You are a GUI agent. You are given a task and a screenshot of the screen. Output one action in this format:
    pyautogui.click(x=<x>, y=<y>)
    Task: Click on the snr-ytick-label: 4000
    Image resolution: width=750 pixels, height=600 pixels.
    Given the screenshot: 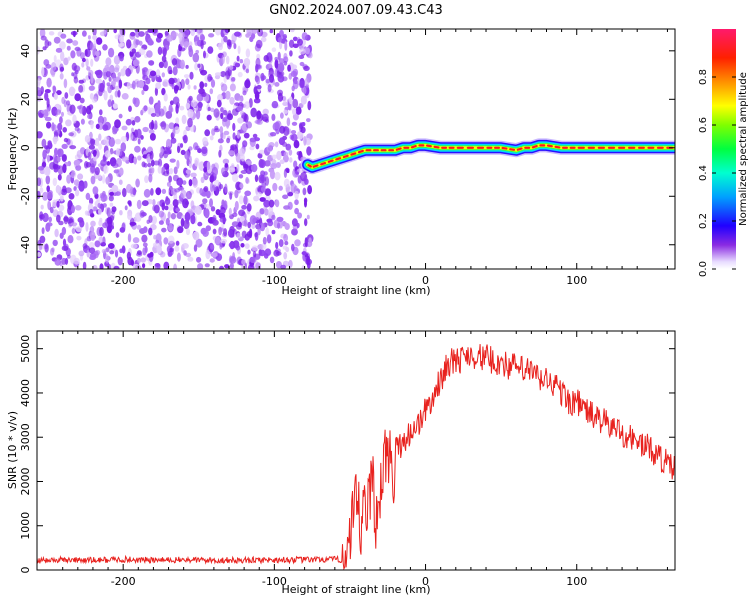 What is the action you would take?
    pyautogui.click(x=25, y=393)
    